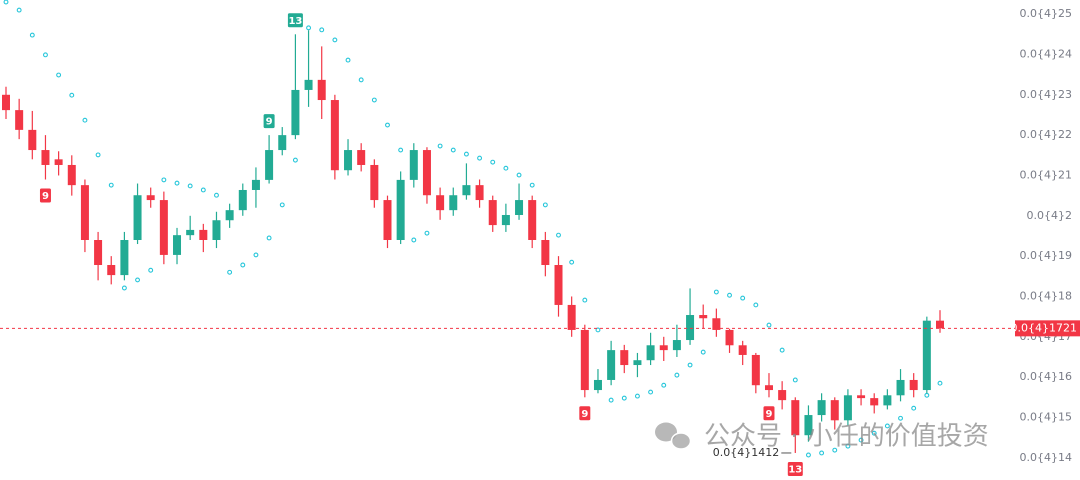 The image size is (1080, 480). Describe the element at coordinates (1046, 13) in the screenshot. I see `y-tick-label: 0.0{4}25` at that location.